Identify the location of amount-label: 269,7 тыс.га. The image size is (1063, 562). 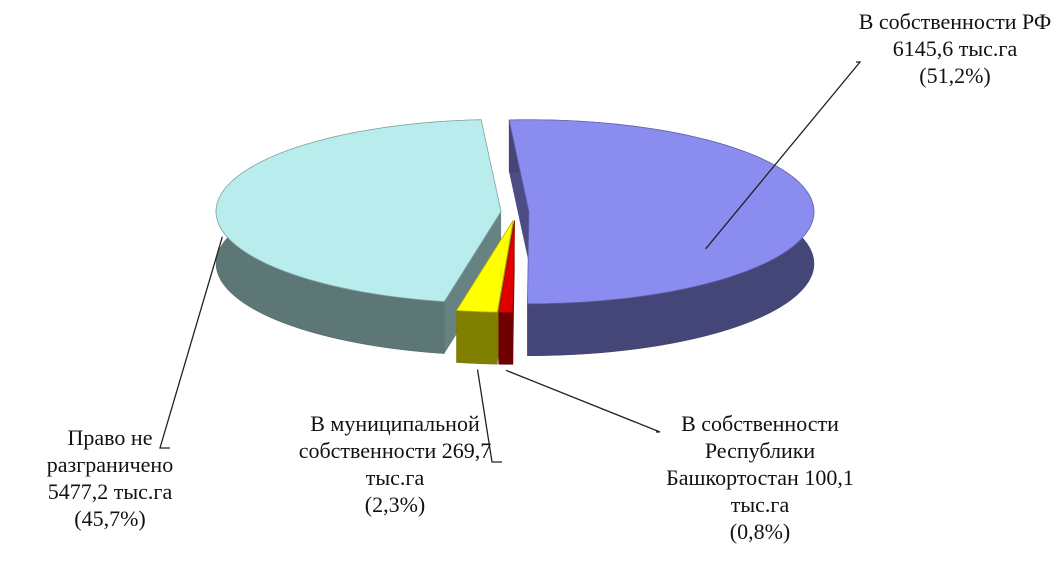
(428, 464).